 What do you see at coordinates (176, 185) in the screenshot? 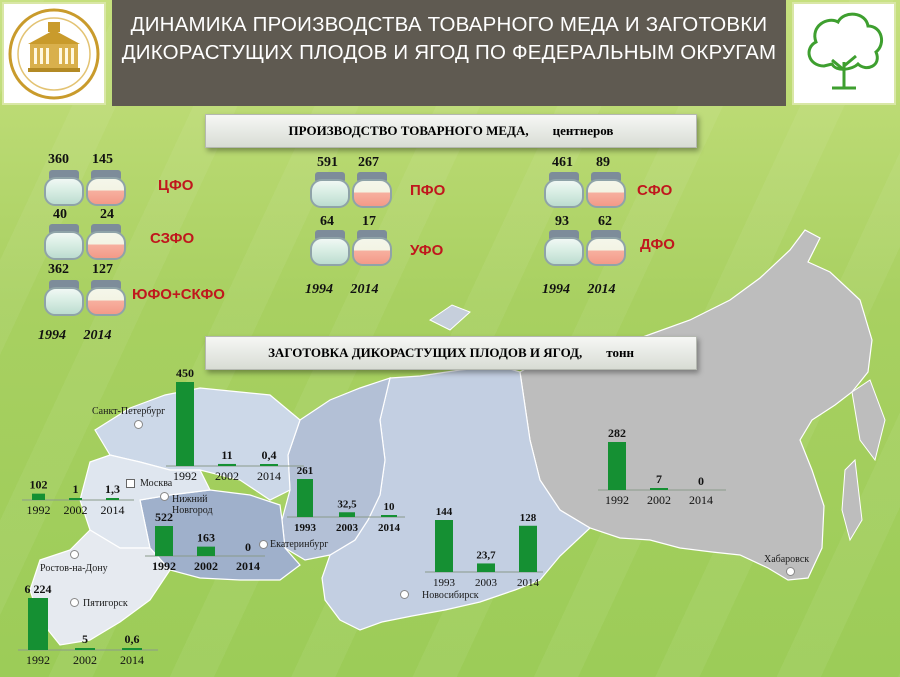
I see `region-label: ЦФО` at bounding box center [176, 185].